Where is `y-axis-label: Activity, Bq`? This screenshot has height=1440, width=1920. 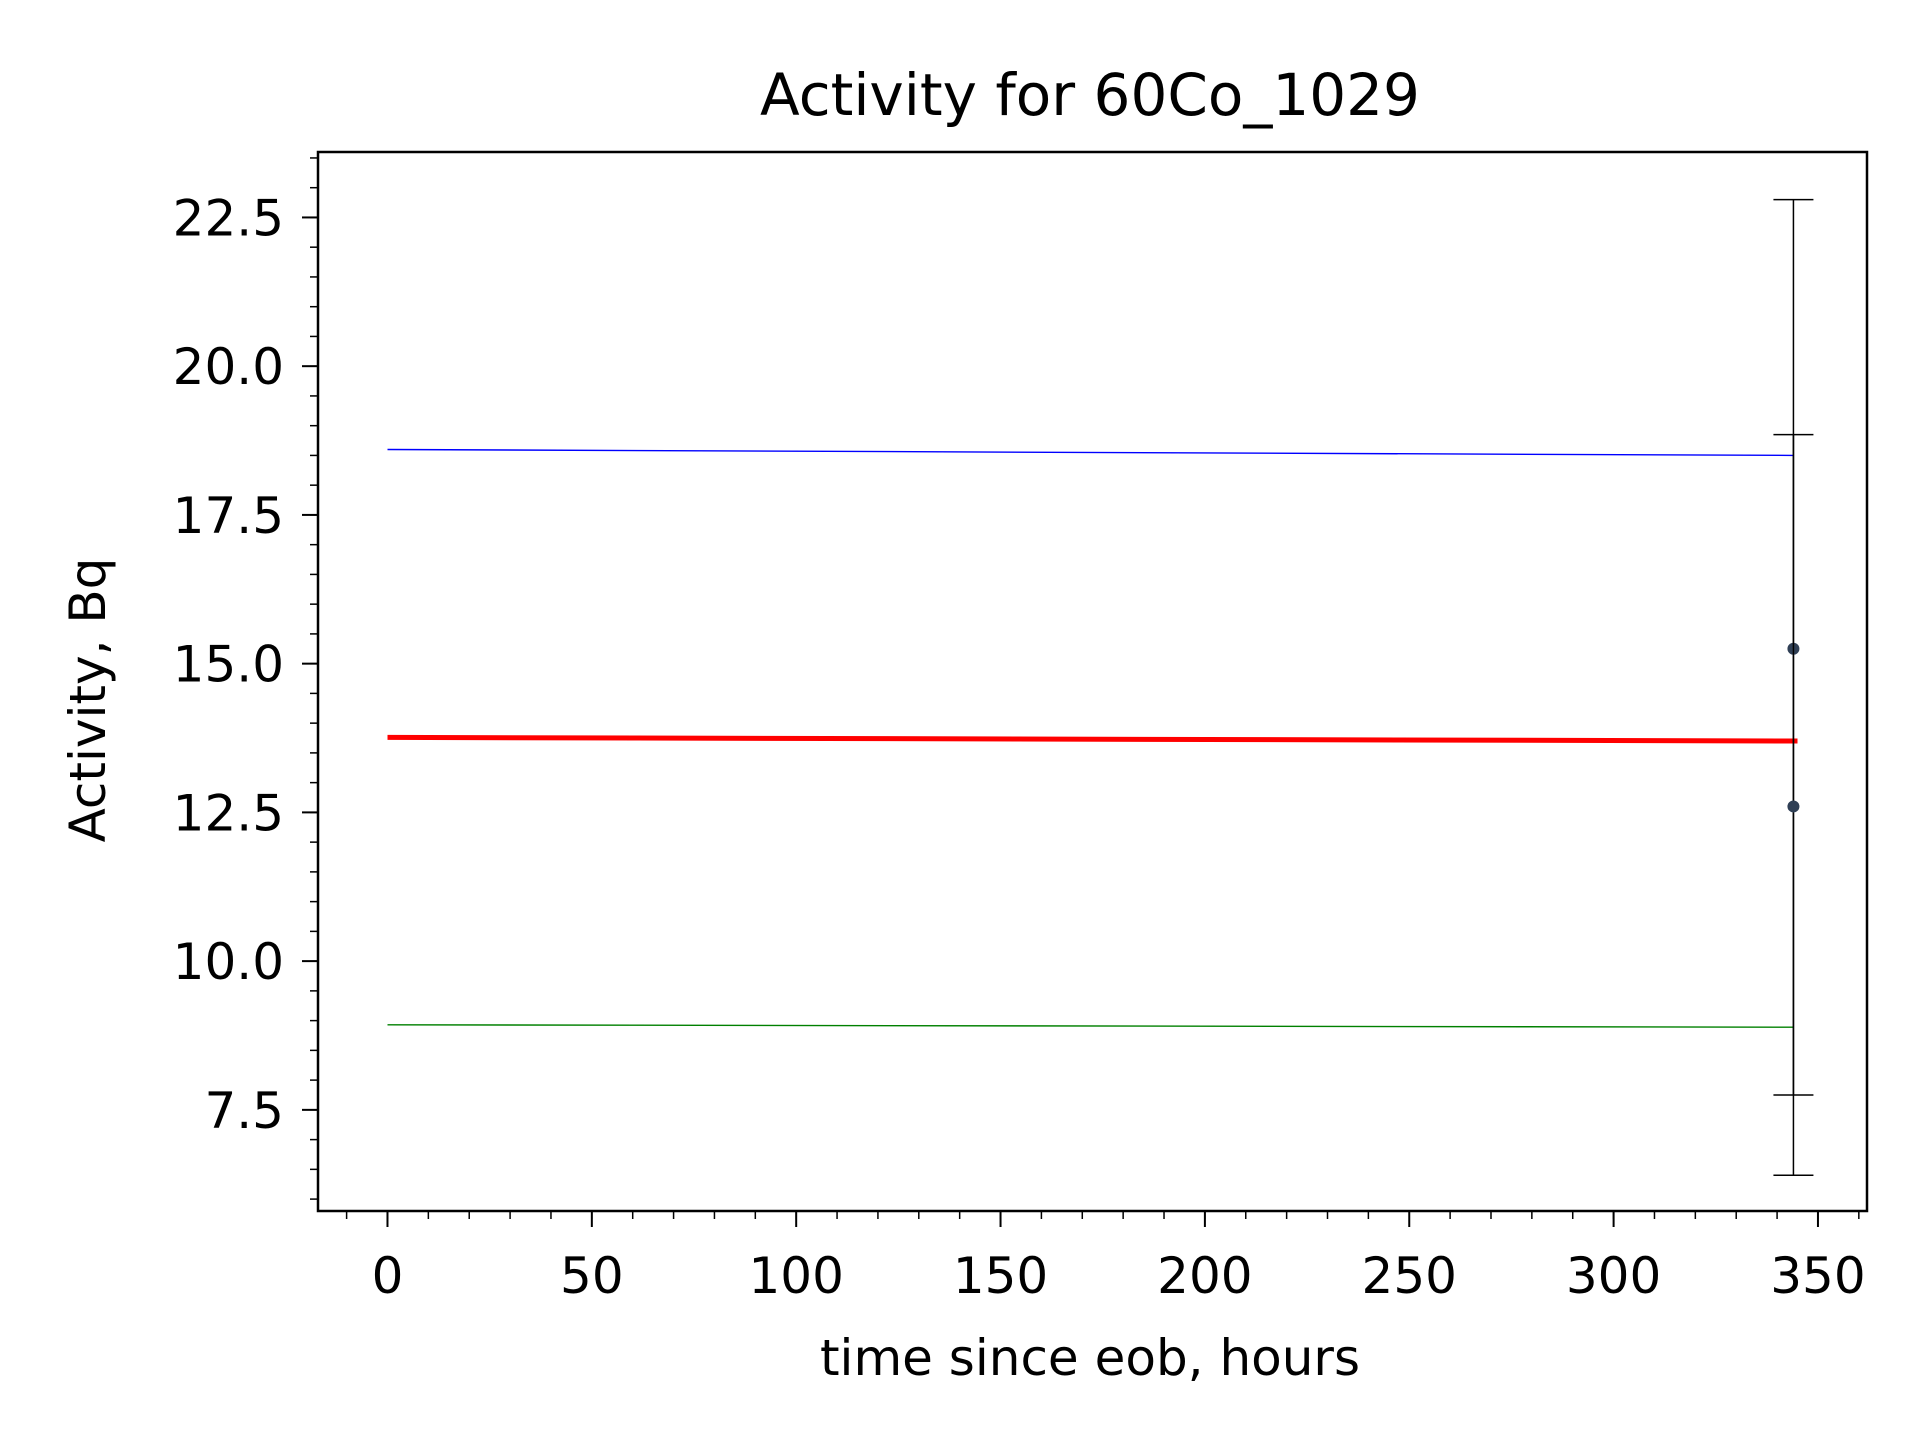 y-axis-label: Activity, Bq is located at coordinates (88, 700).